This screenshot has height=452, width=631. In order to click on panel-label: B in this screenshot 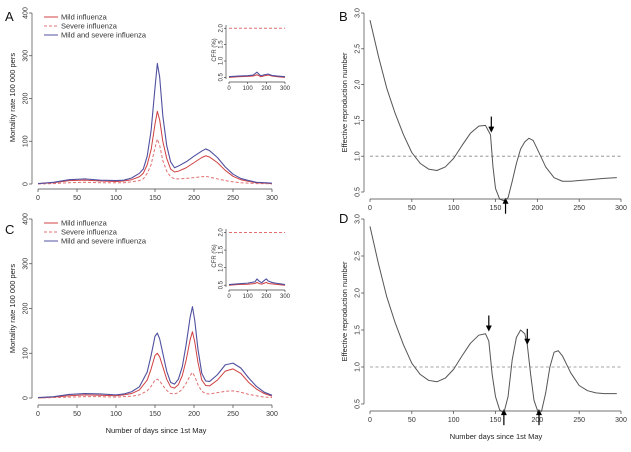, I will do `click(343, 16)`.